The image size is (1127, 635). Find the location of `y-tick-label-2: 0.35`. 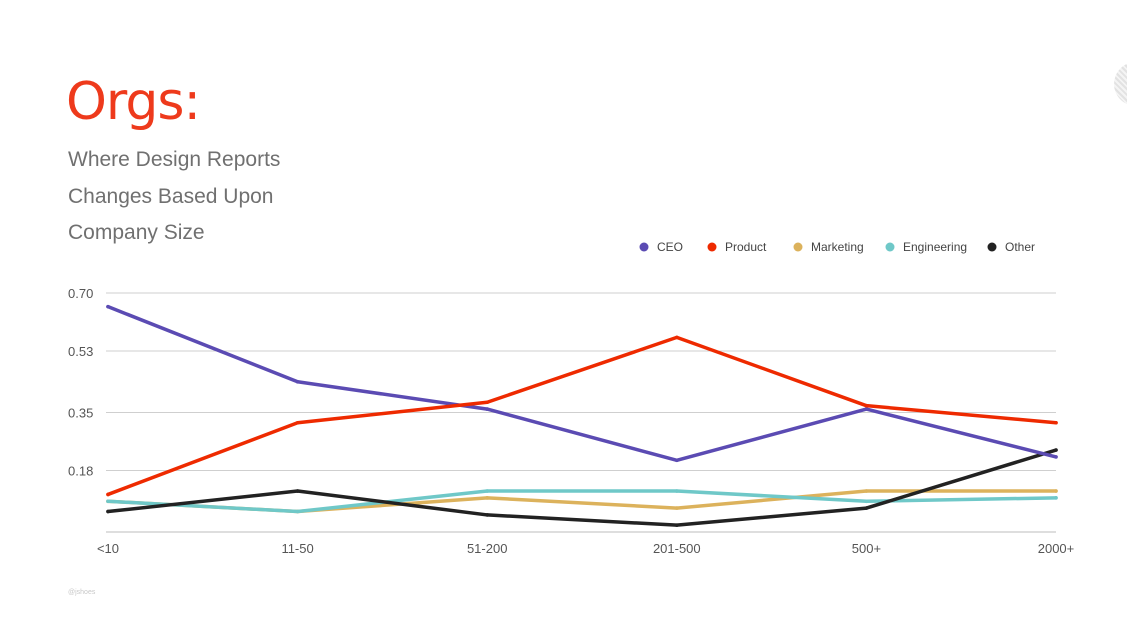

y-tick-label-2: 0.35 is located at coordinates (80, 413).